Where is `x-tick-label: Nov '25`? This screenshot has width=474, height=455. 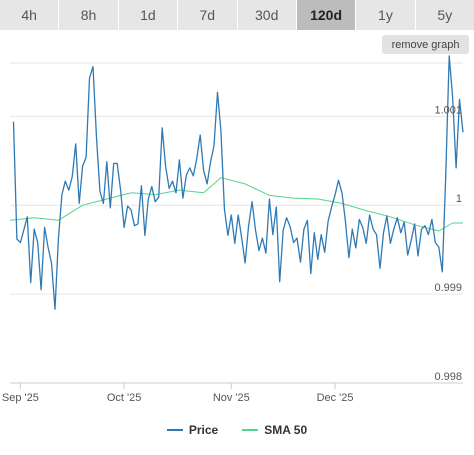
x-tick-label: Nov '25 is located at coordinates (231, 398).